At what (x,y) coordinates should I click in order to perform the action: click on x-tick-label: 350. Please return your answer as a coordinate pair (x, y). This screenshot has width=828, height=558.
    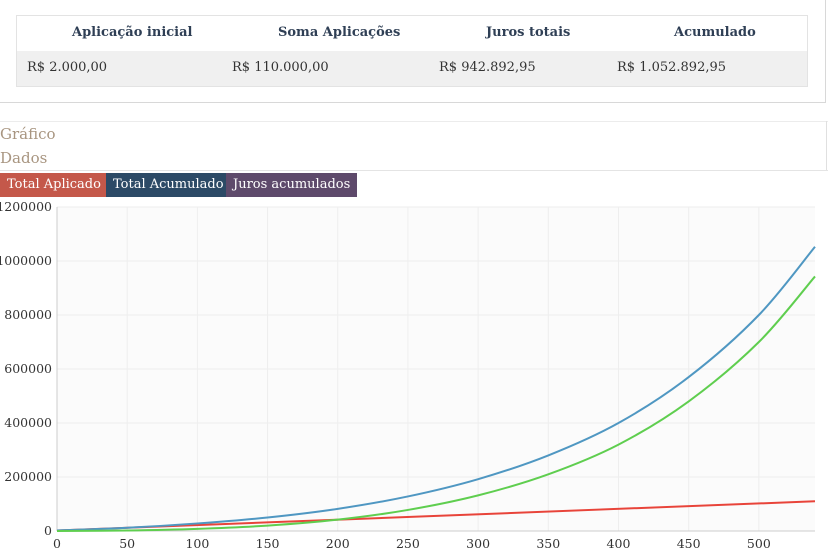
    Looking at the image, I should click on (548, 543).